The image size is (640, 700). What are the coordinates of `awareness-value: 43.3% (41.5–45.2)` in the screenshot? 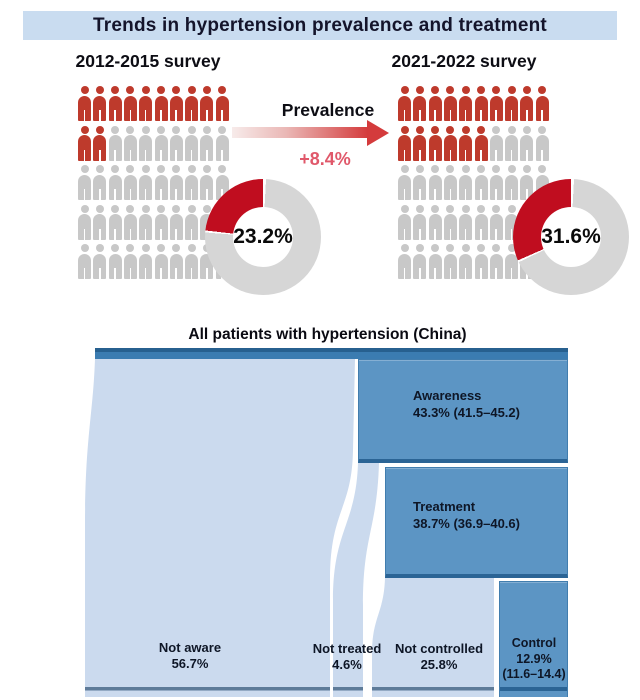 It's located at (466, 412).